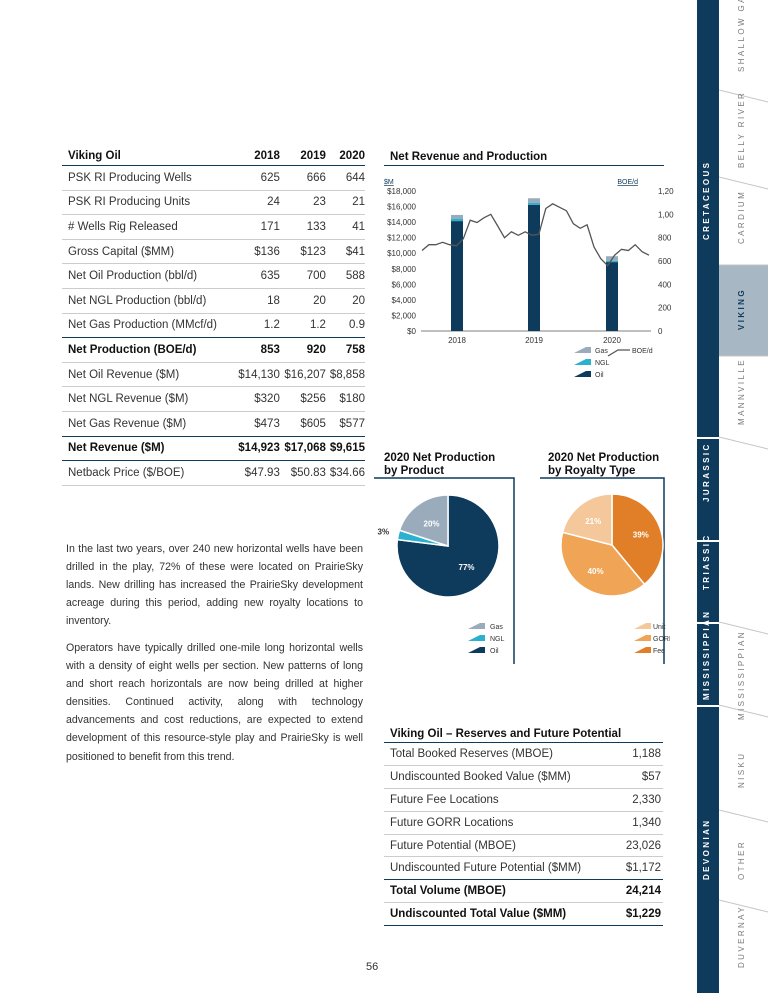  What do you see at coordinates (345, 449) in the screenshot?
I see `cell-2020: $9,615` at bounding box center [345, 449].